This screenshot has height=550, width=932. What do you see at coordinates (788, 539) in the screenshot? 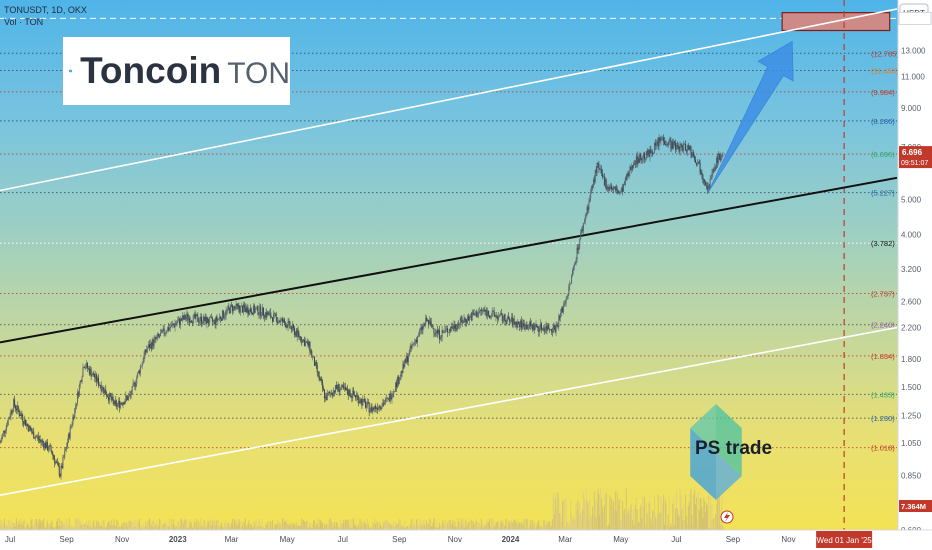
I see `x-tick-label: Nov` at bounding box center [788, 539].